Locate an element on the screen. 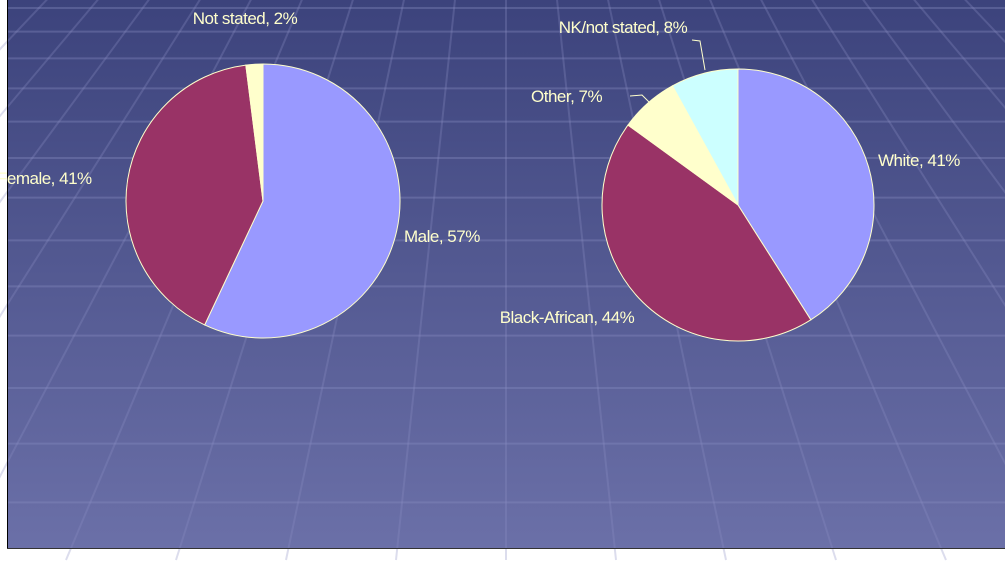 The image size is (1005, 561). data-label: Not stated, 2% is located at coordinates (245, 18).